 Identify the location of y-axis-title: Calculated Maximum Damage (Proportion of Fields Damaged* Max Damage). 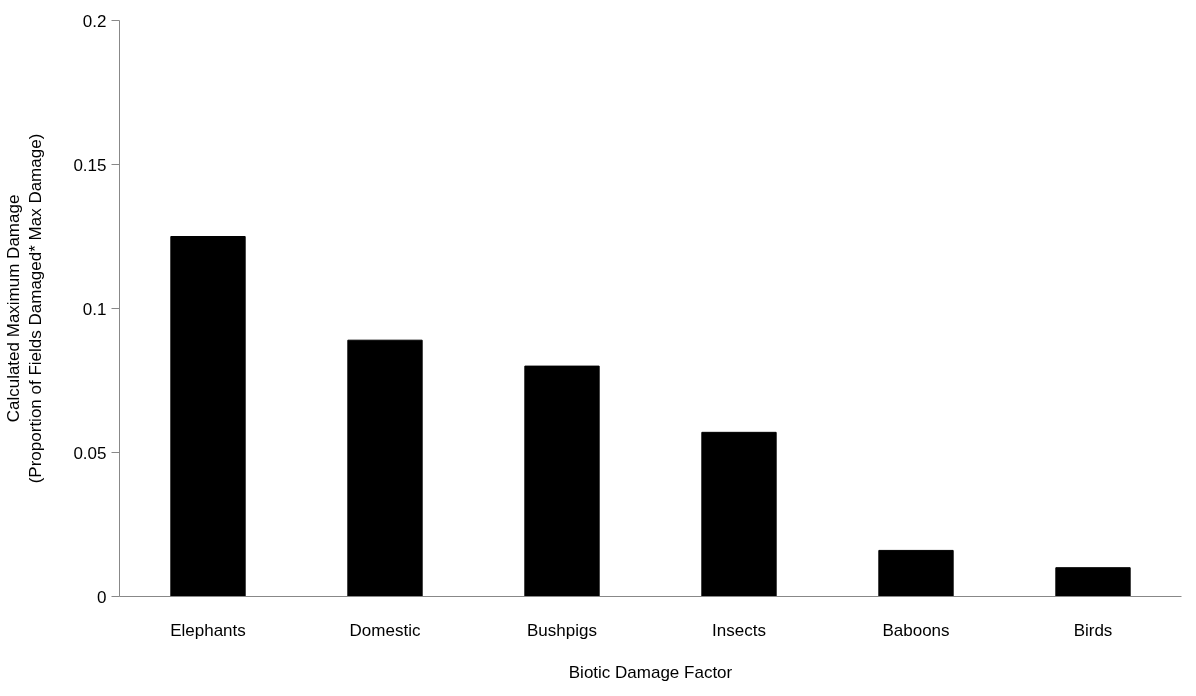
(24, 308).